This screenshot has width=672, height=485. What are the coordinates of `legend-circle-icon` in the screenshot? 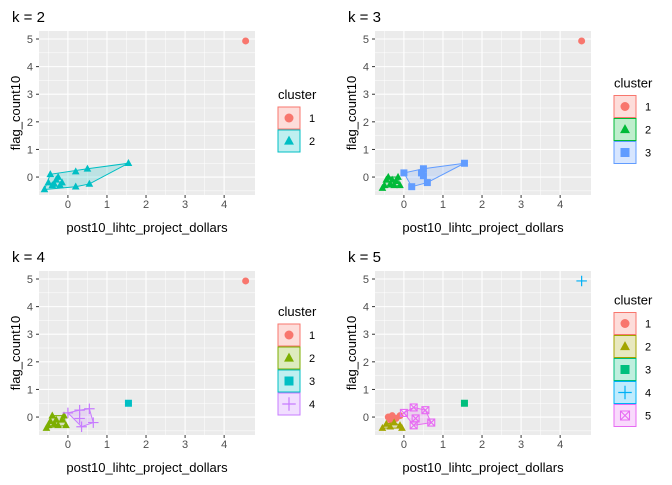 It's located at (289, 335).